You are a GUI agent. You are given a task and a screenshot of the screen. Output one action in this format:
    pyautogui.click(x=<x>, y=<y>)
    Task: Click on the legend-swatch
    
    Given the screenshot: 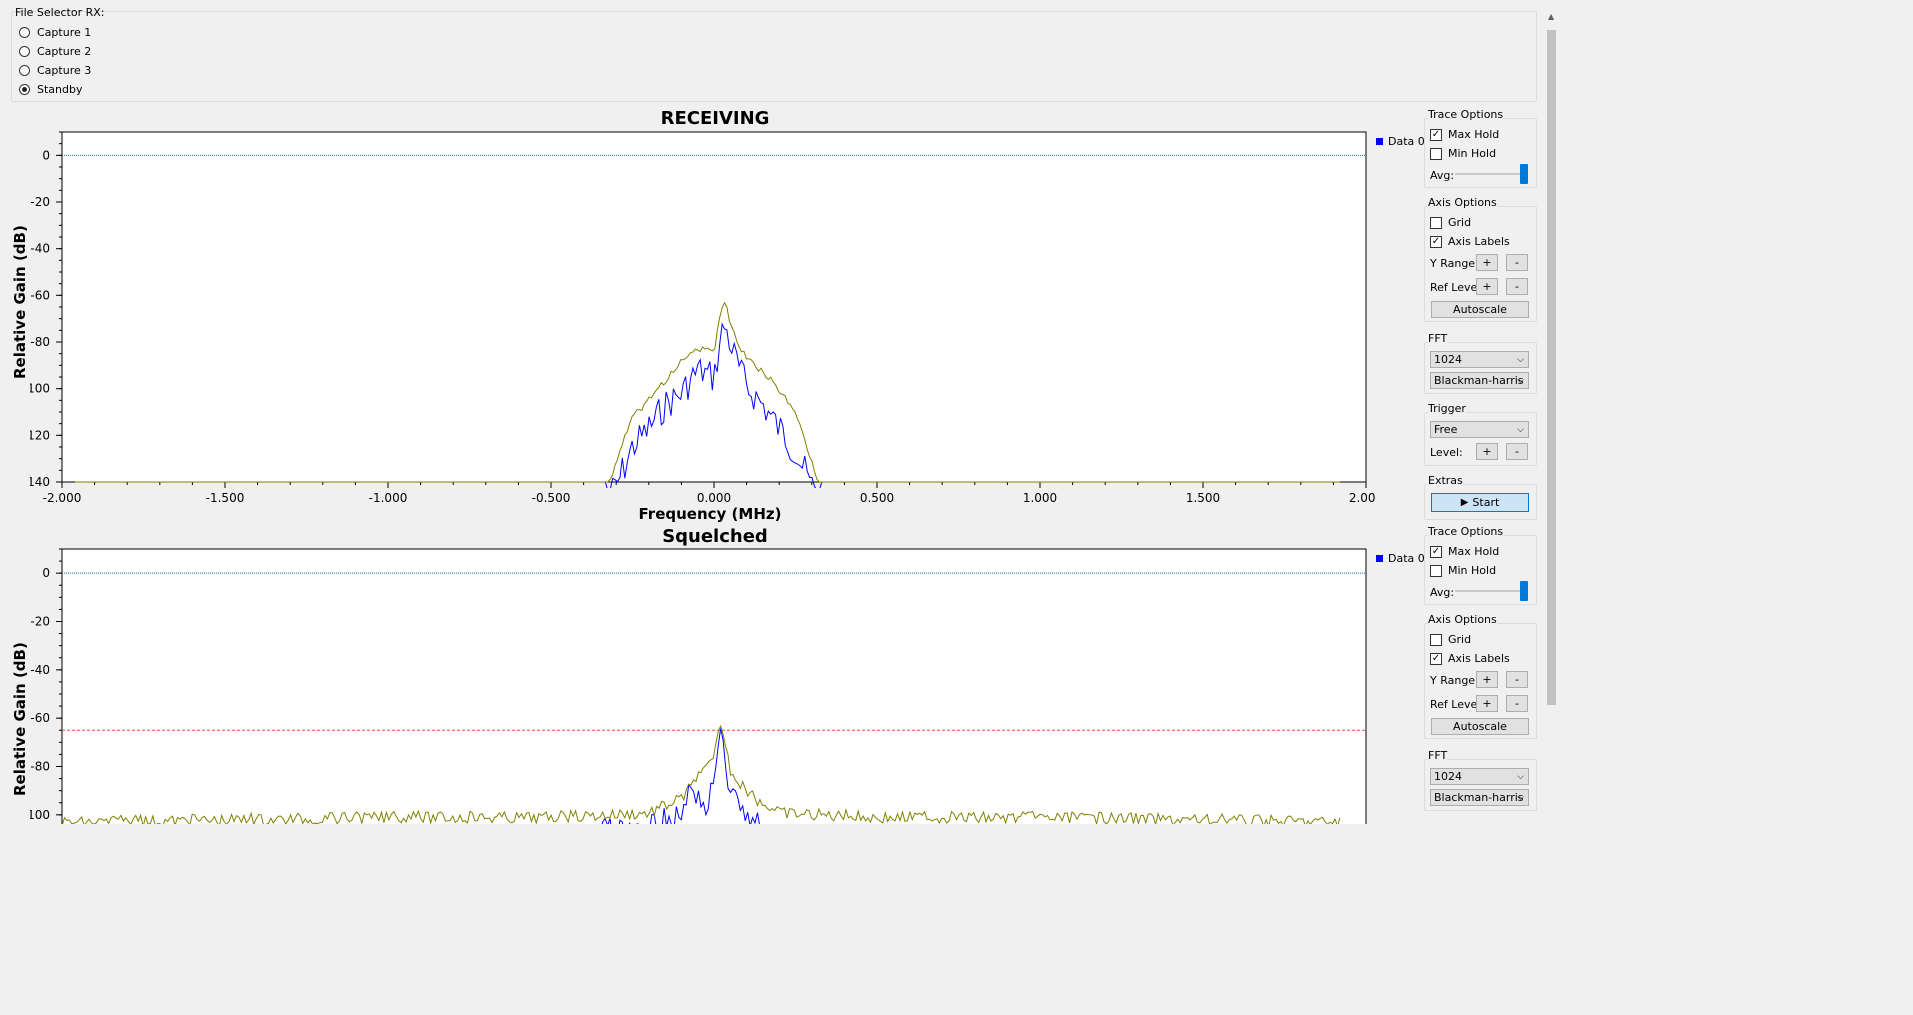 What is the action you would take?
    pyautogui.click(x=1379, y=558)
    